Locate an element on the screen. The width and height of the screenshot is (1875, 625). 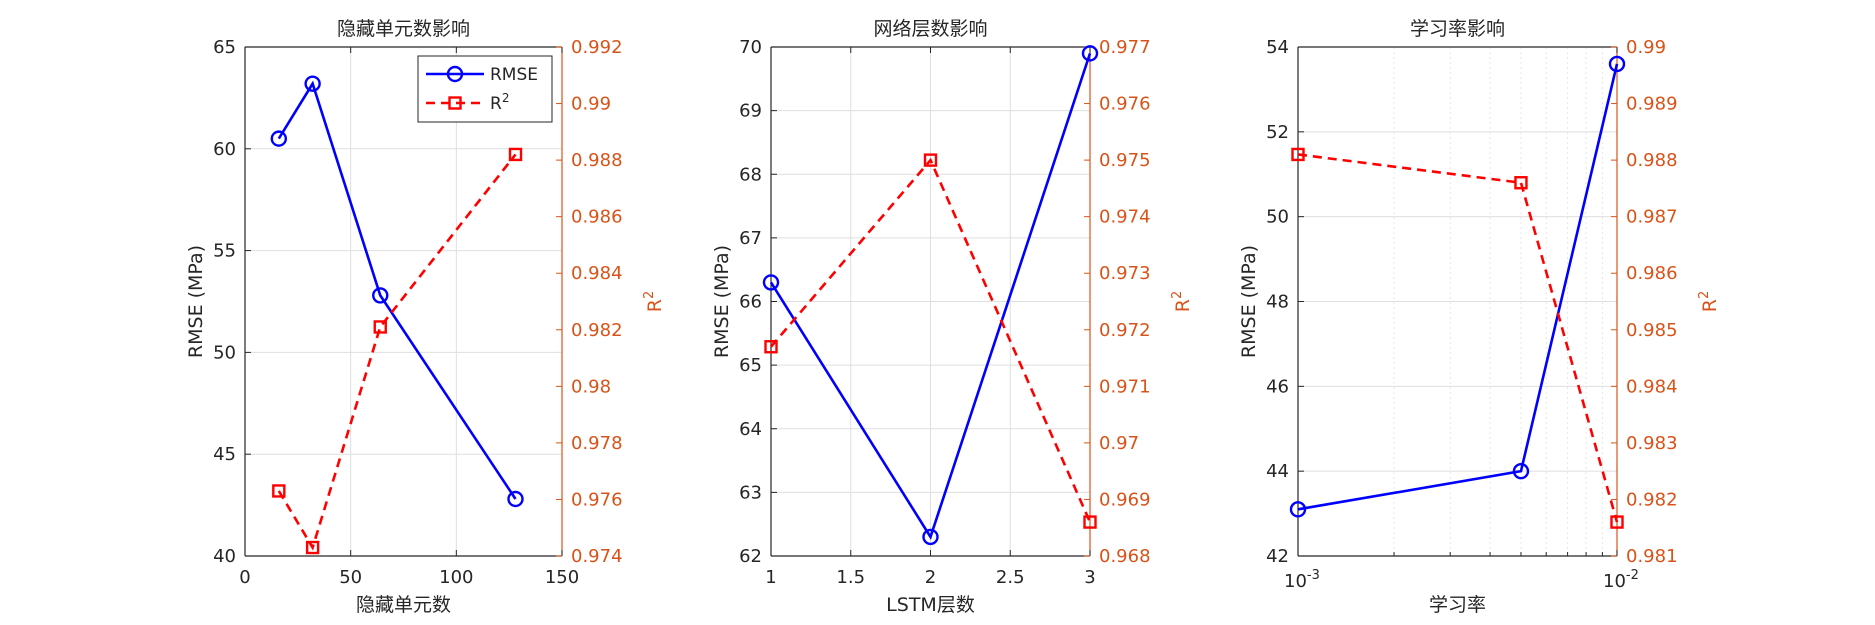
y2-tick-label: 0.985 is located at coordinates (1652, 330).